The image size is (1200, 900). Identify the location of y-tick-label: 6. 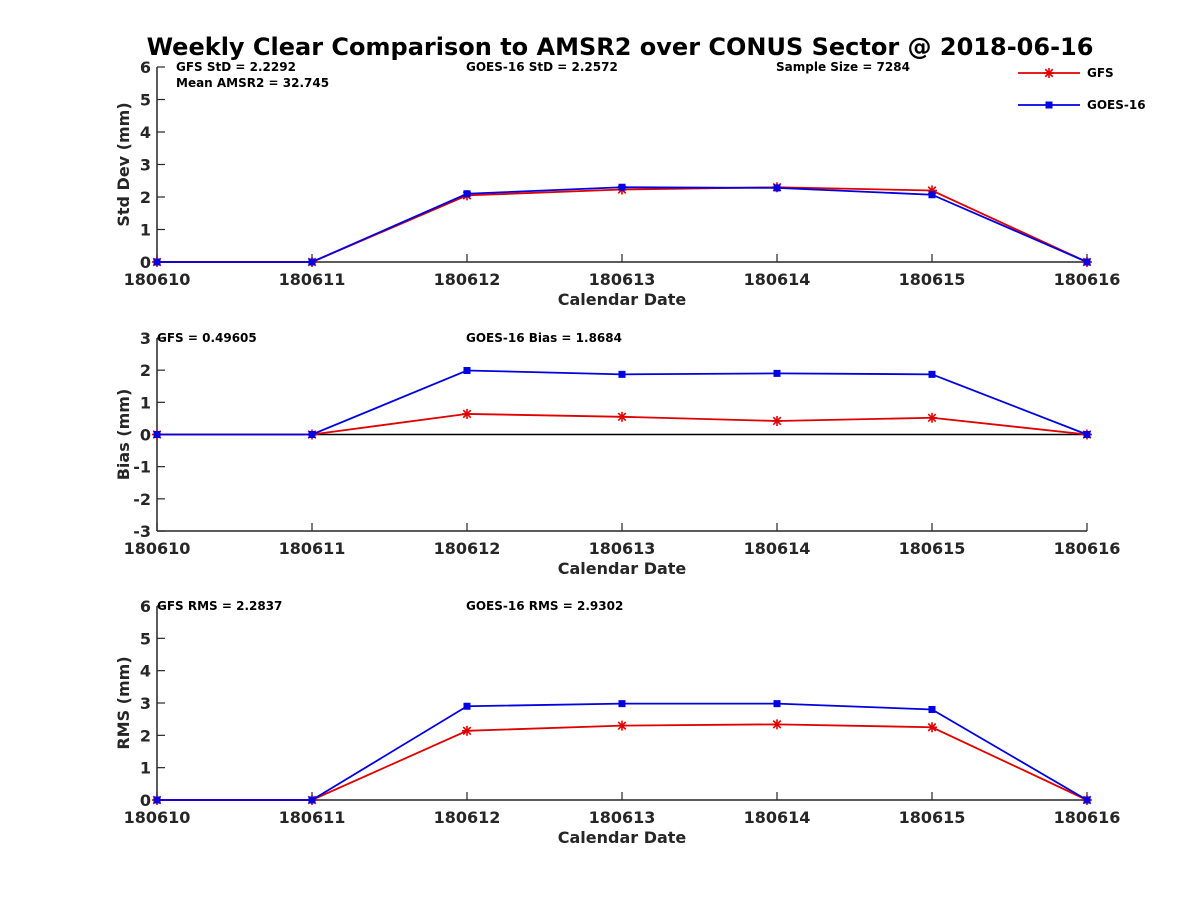
(145, 606).